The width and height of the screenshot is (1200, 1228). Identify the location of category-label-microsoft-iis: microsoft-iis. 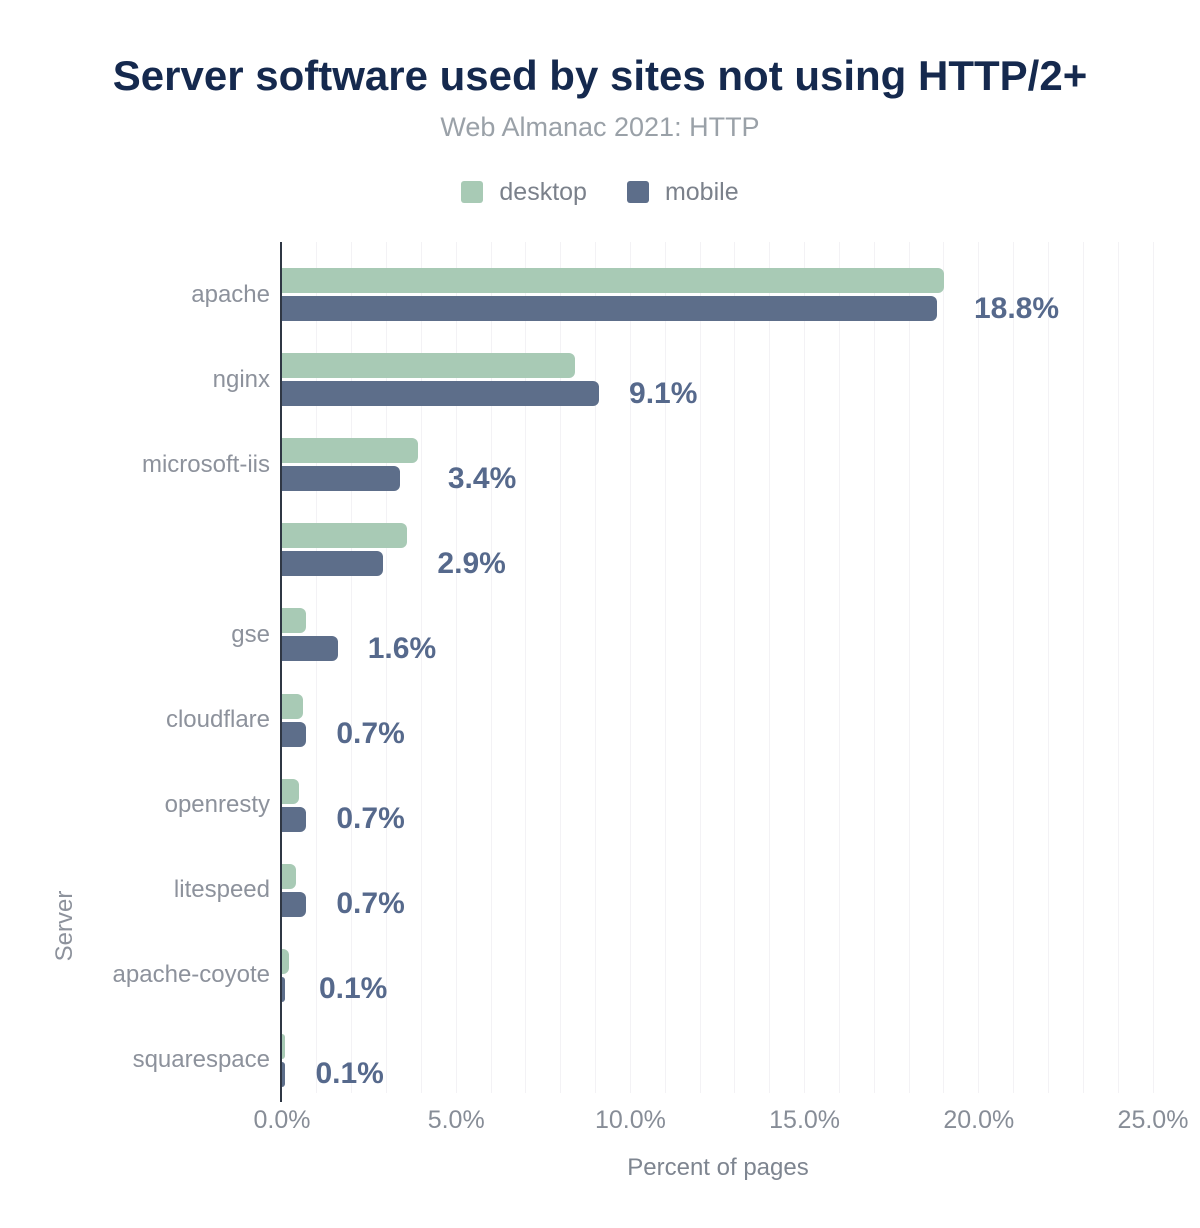
(205, 464).